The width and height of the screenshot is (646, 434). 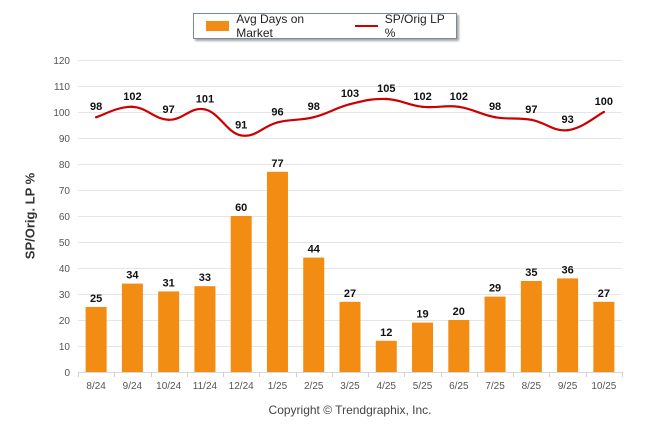 What do you see at coordinates (168, 386) in the screenshot?
I see `x-tick-label: 10/24` at bounding box center [168, 386].